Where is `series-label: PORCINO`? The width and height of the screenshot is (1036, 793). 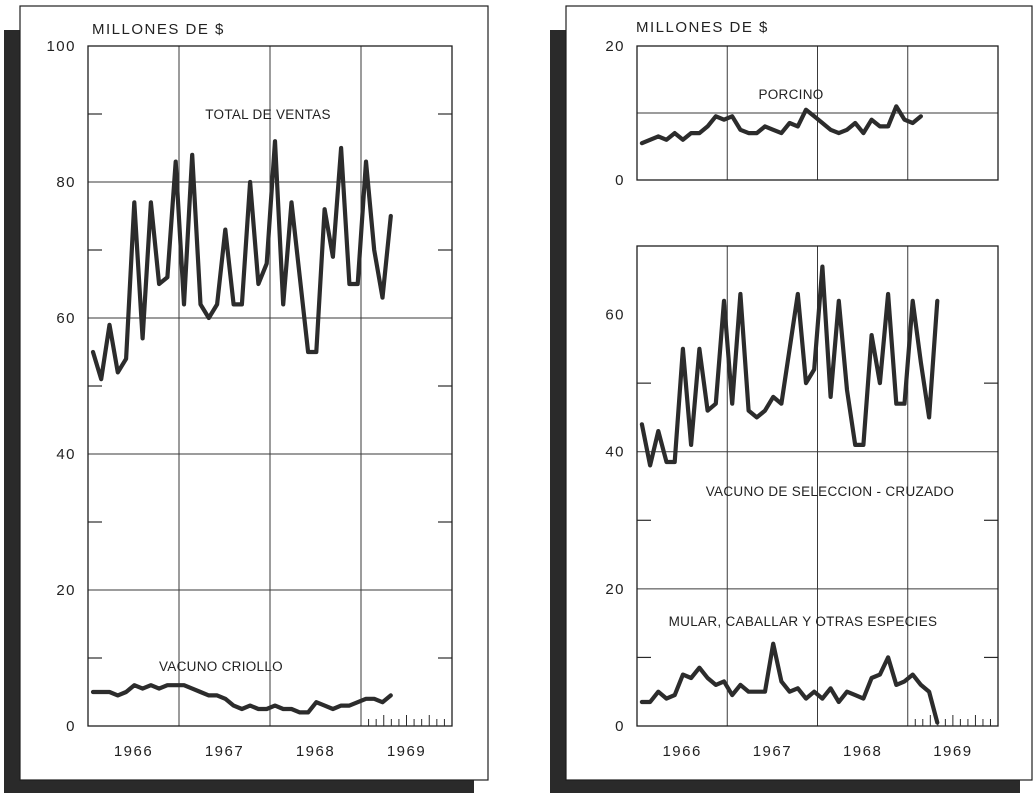 series-label: PORCINO is located at coordinates (790, 94).